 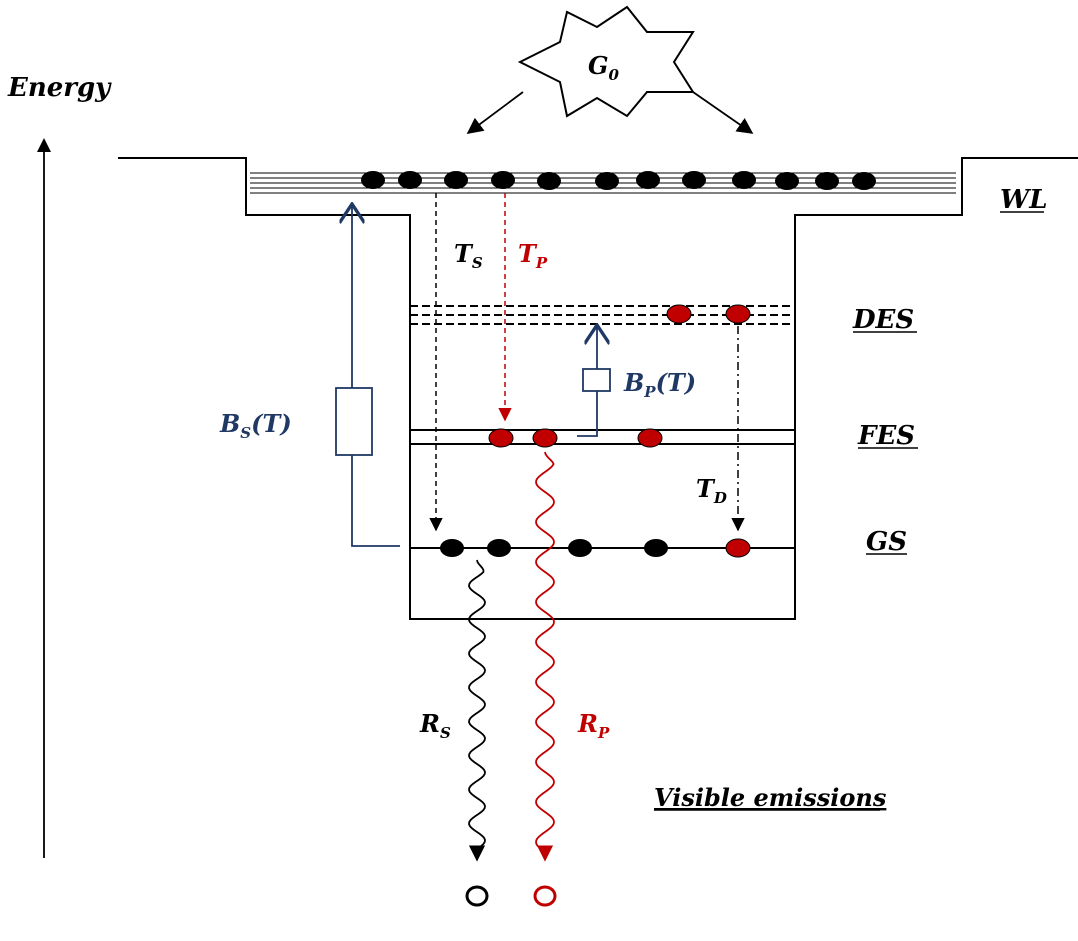 I want to click on des-label: DES, so click(x=883, y=320).